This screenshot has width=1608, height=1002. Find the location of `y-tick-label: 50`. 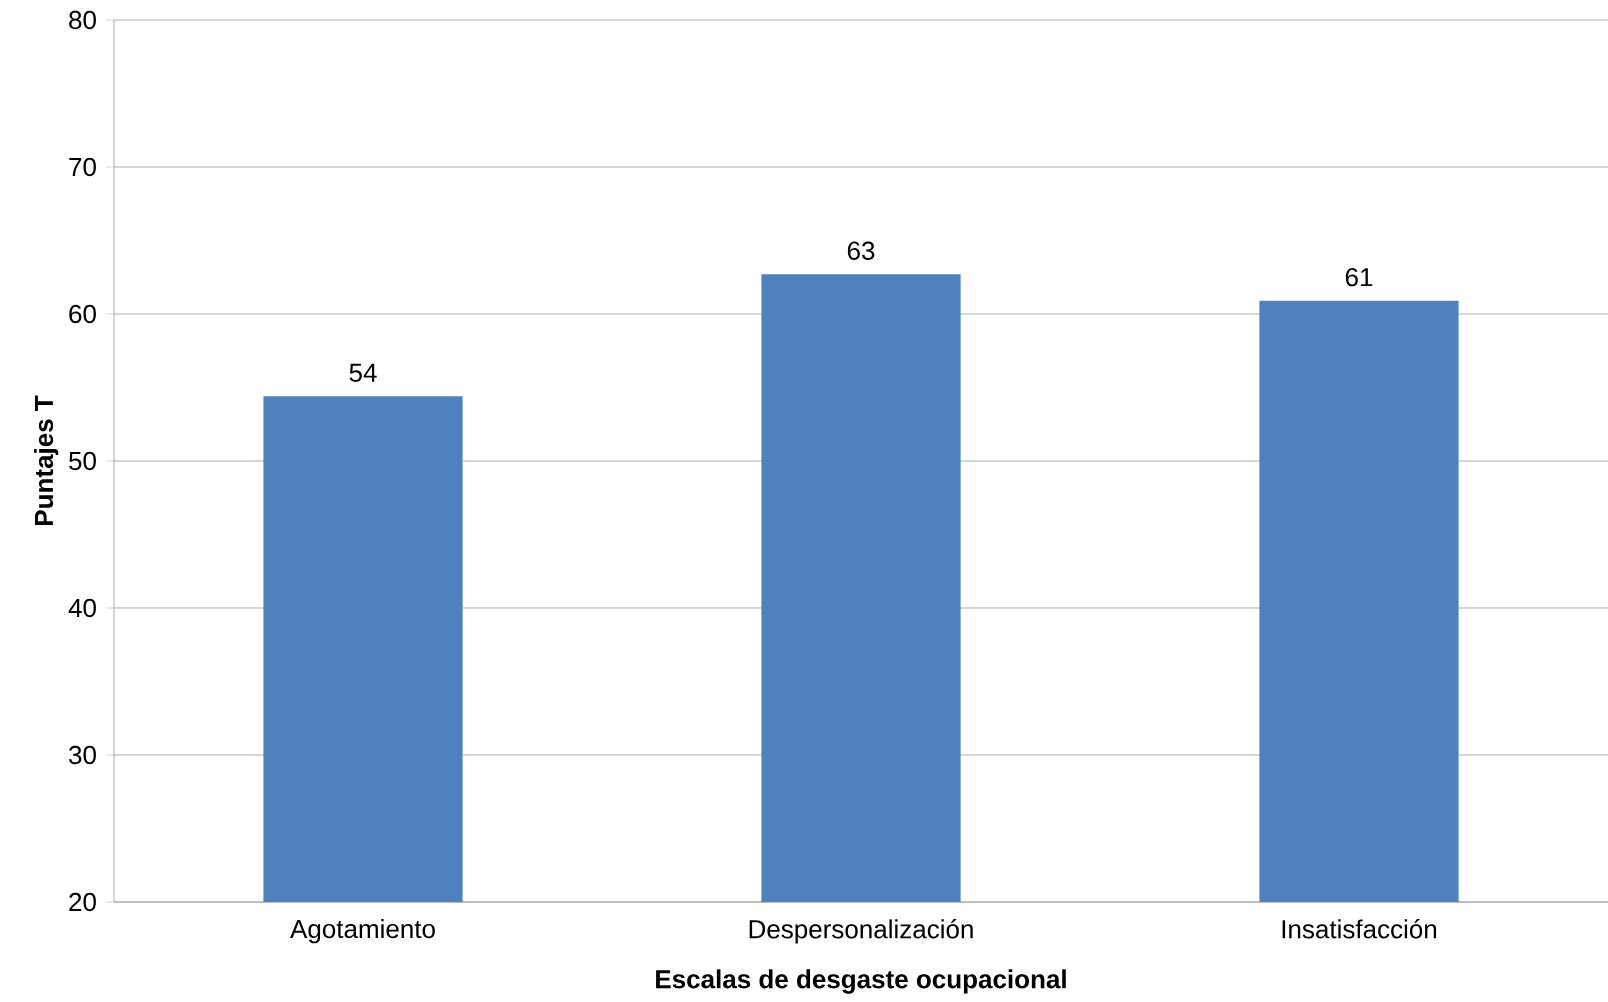

y-tick-label: 50 is located at coordinates (82, 461).